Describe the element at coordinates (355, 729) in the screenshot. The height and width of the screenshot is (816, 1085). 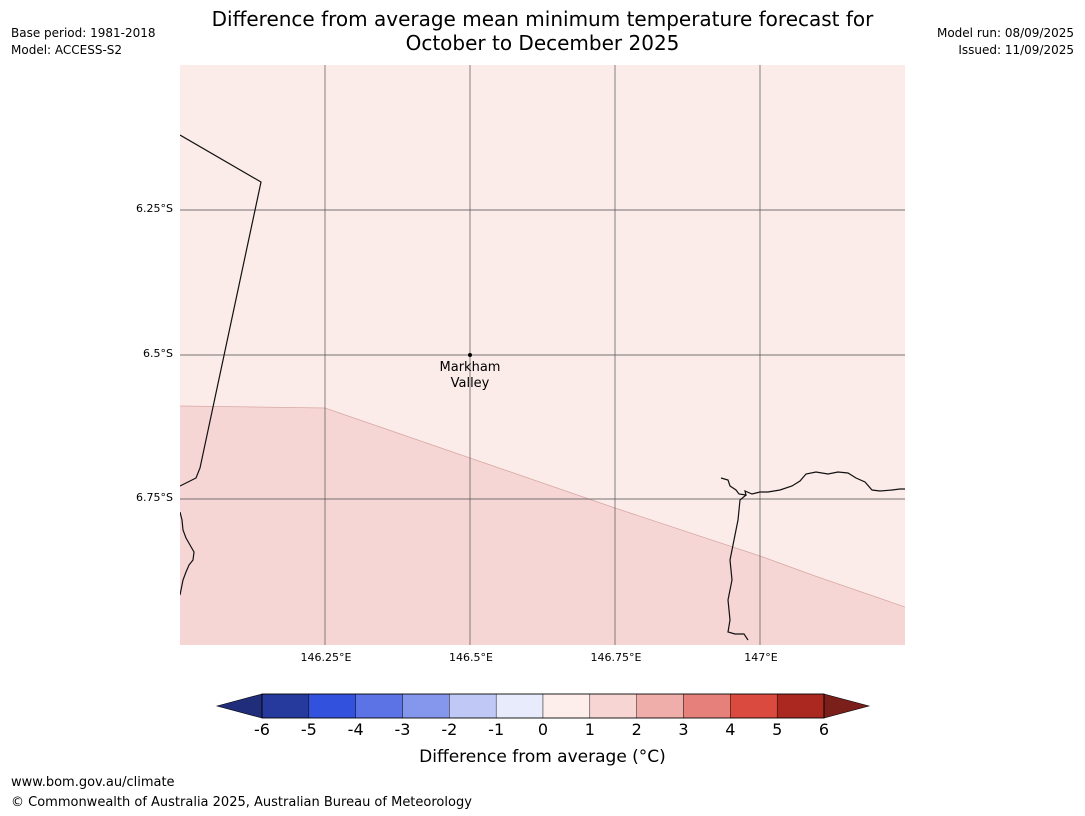
I see `colorbar-tick-label: -4` at that location.